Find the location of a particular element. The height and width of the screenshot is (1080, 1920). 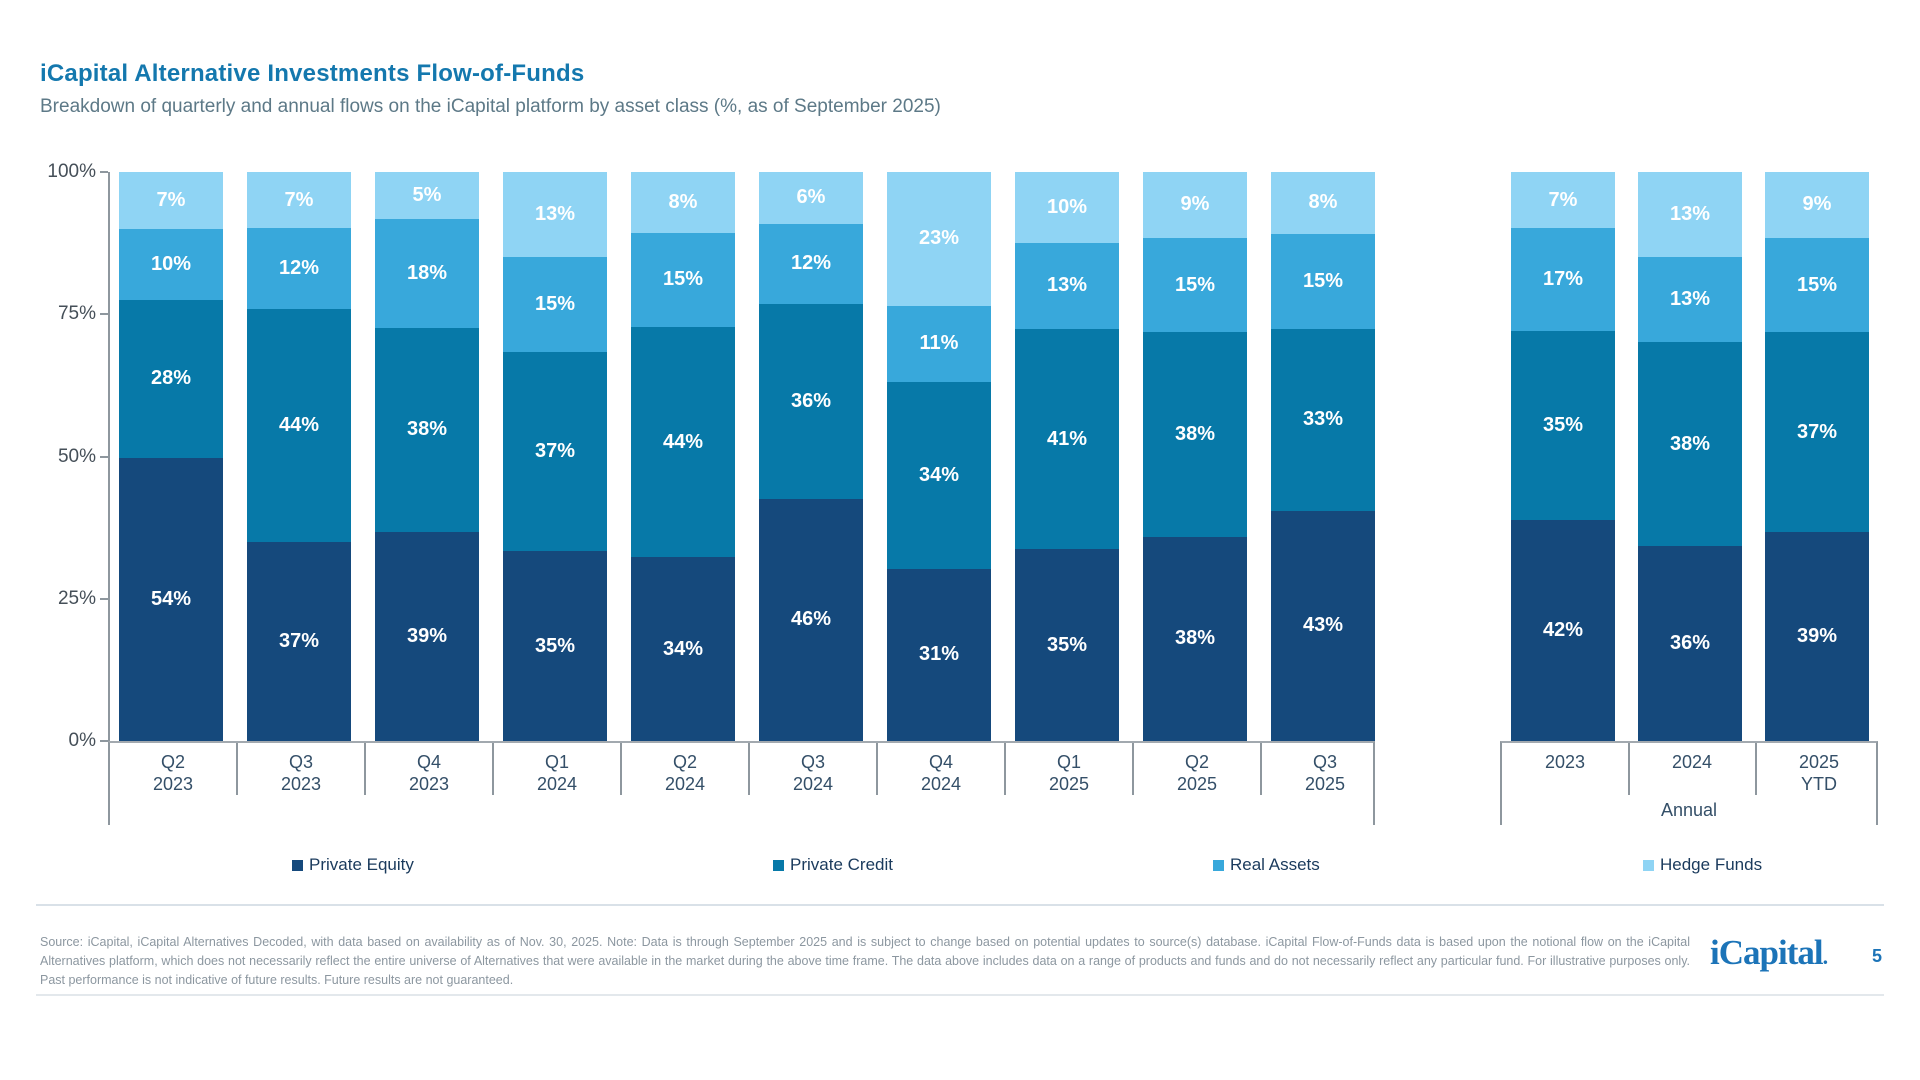

y-axis-tick is located at coordinates (104, 314).